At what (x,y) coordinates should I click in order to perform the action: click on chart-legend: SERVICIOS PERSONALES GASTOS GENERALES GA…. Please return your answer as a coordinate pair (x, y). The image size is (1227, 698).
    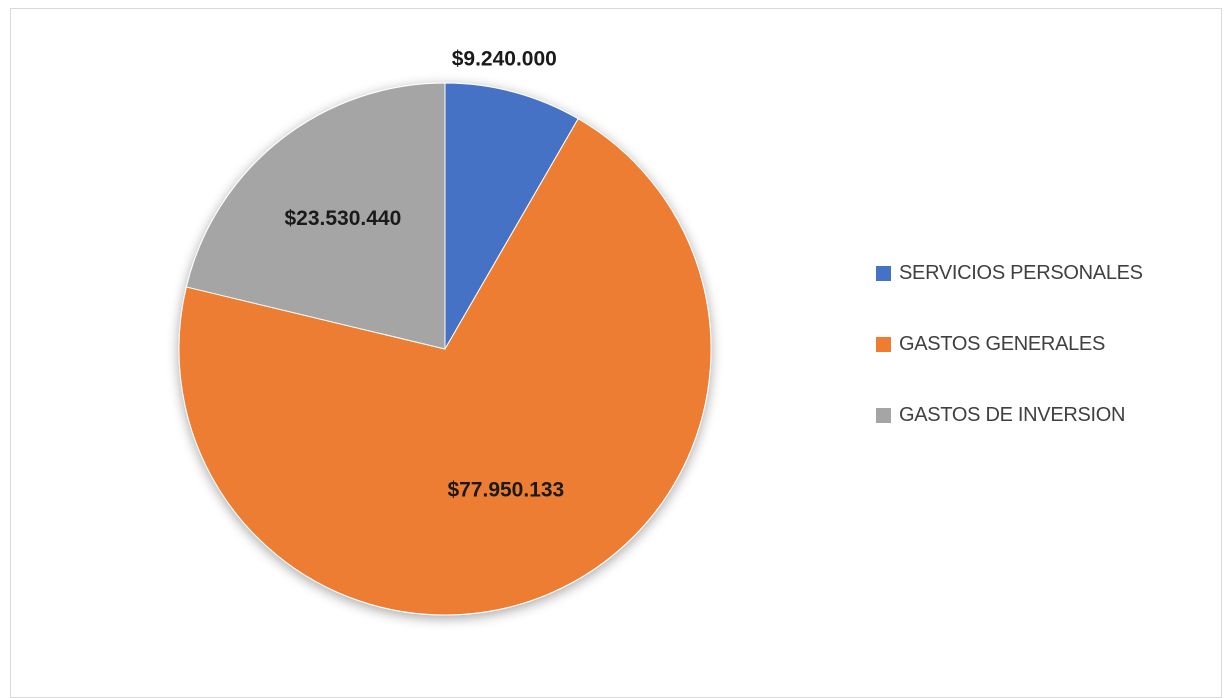
    Looking at the image, I should click on (1009, 362).